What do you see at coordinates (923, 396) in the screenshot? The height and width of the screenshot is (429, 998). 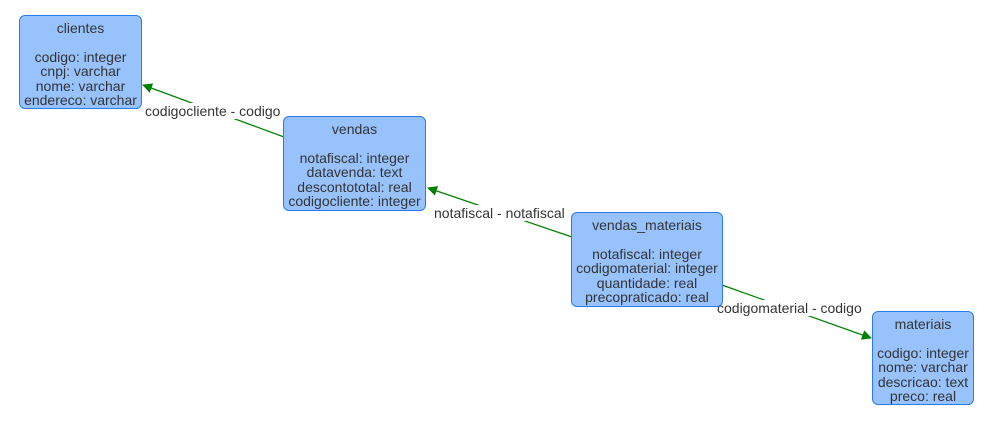 I see `table-field: preco: real` at bounding box center [923, 396].